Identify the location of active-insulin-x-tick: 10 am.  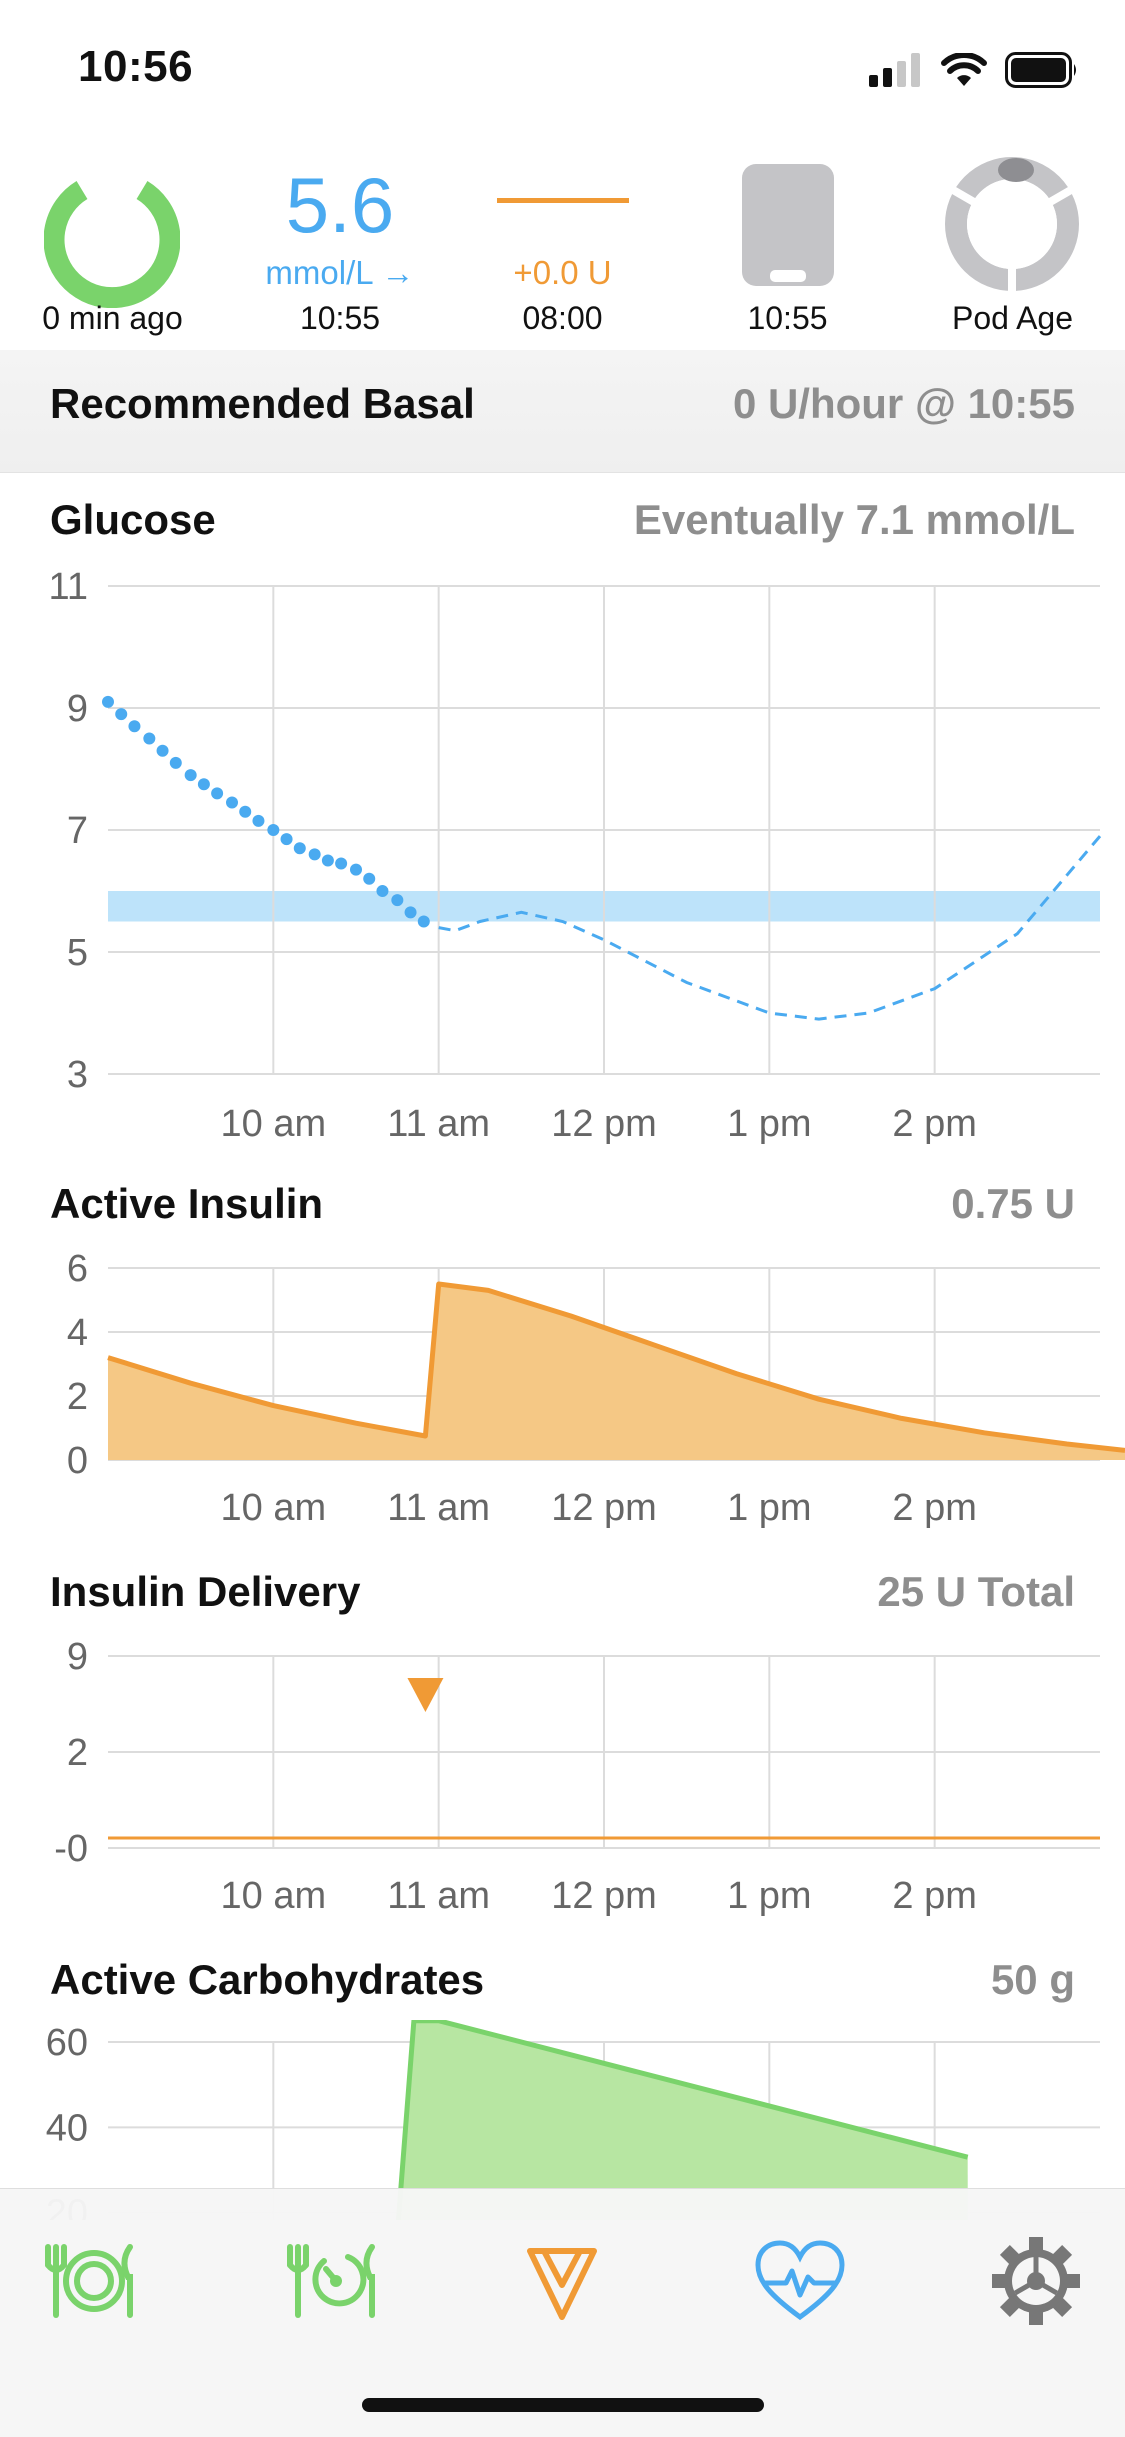
(274, 1508).